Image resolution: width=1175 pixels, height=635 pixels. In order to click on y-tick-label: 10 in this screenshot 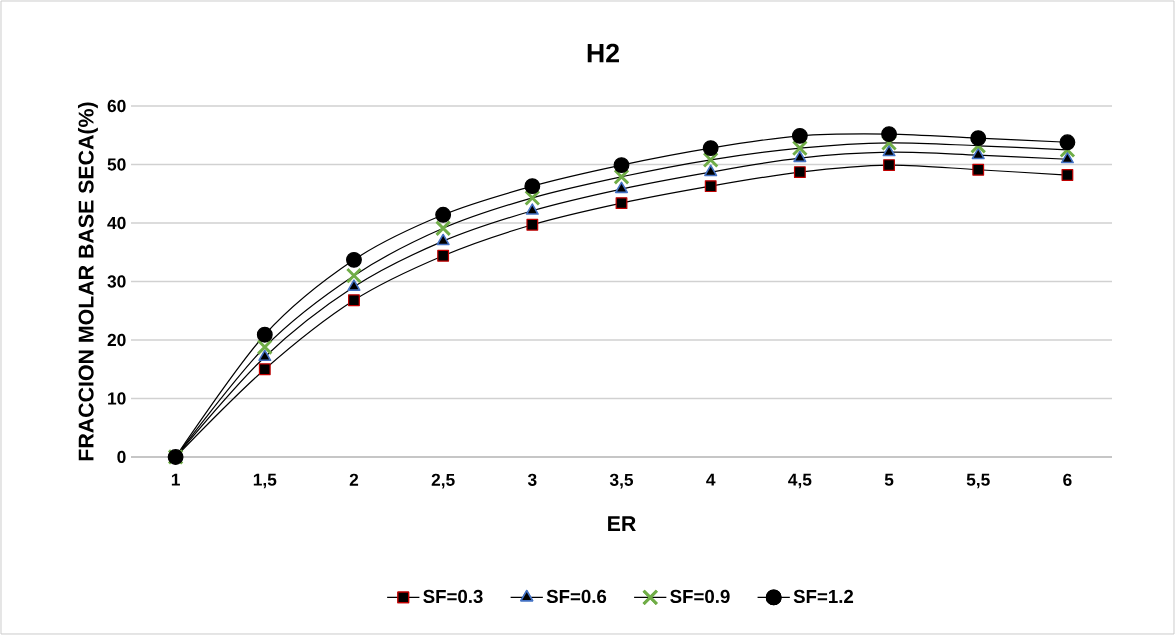, I will do `click(117, 398)`.